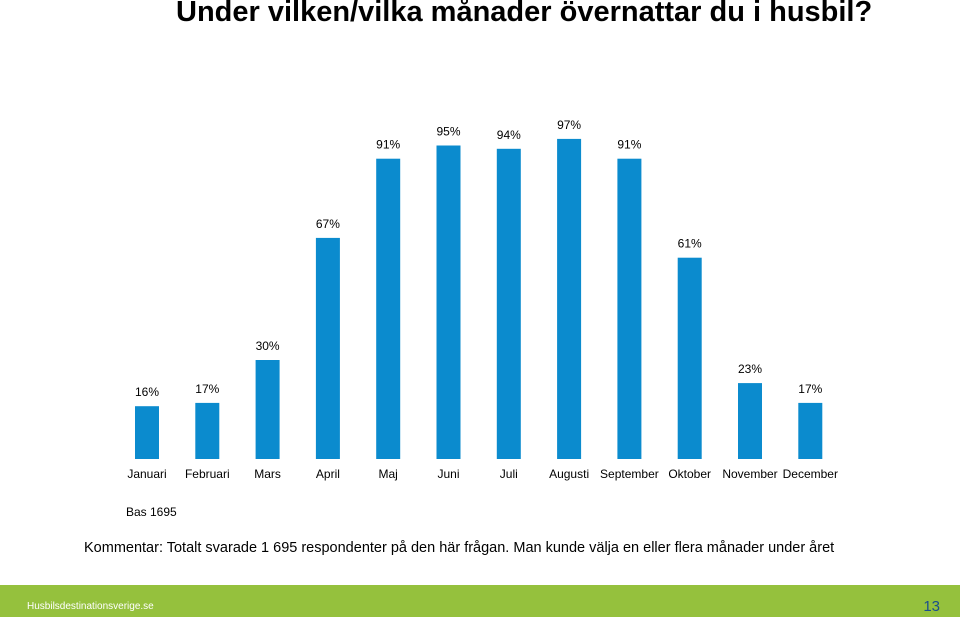  What do you see at coordinates (509, 474) in the screenshot?
I see `category-label-juli: Juli` at bounding box center [509, 474].